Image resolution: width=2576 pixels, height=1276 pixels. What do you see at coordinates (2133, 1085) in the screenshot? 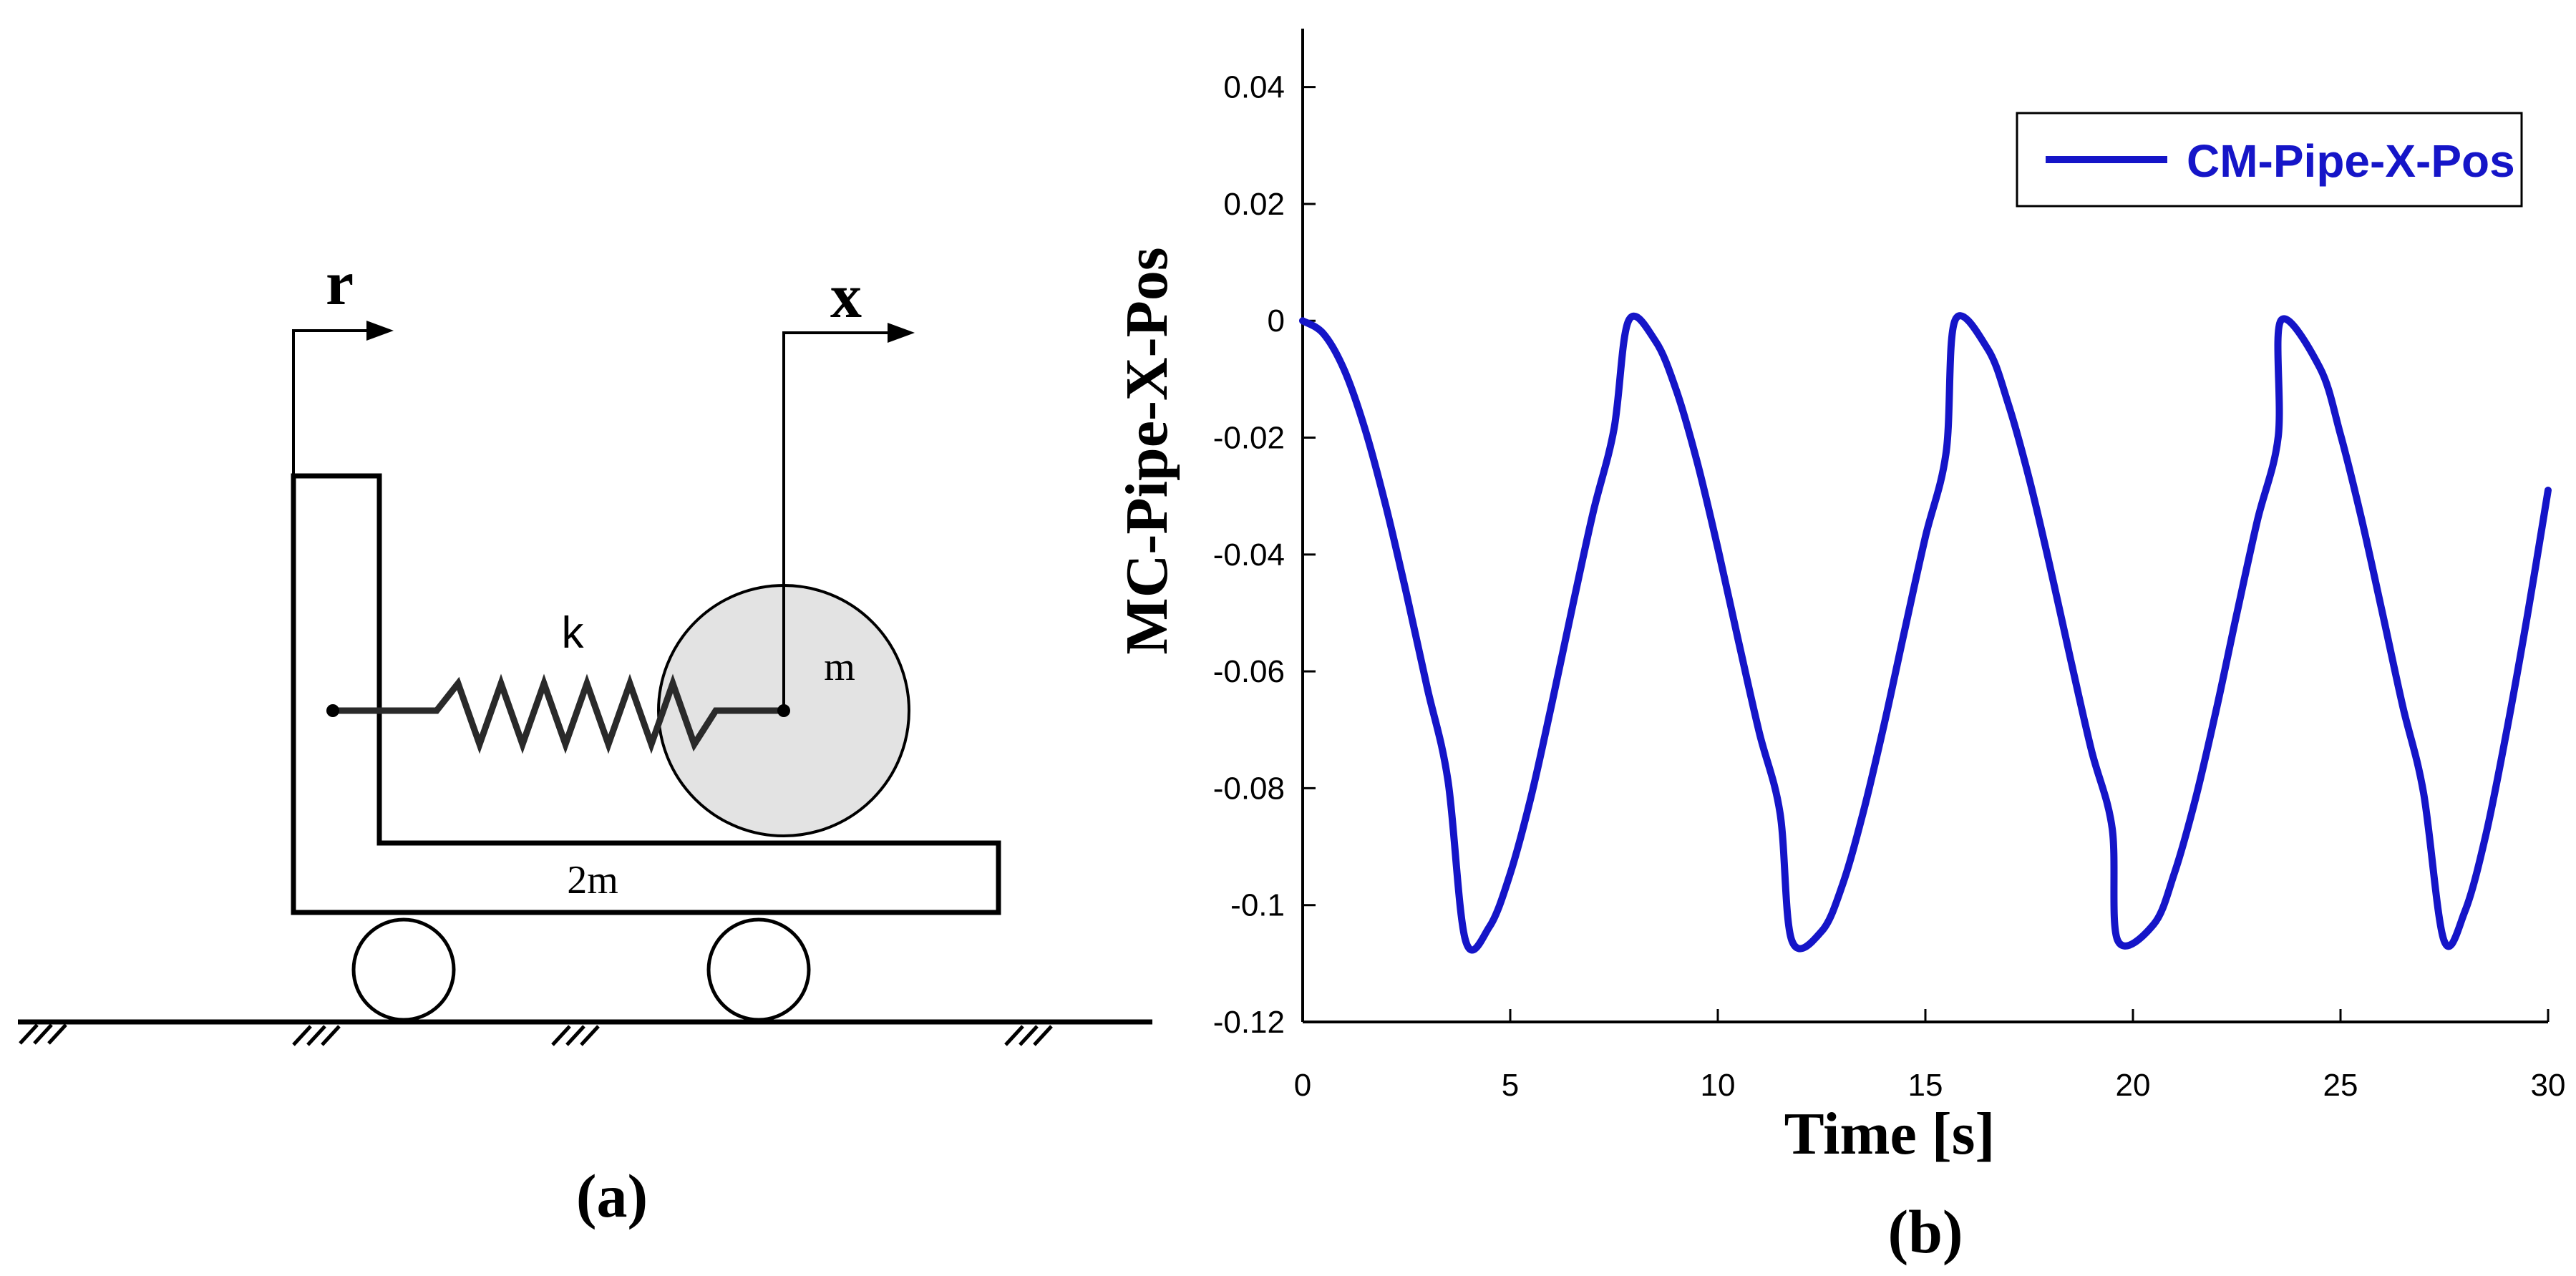
I see `x-tick-label: 20` at bounding box center [2133, 1085].